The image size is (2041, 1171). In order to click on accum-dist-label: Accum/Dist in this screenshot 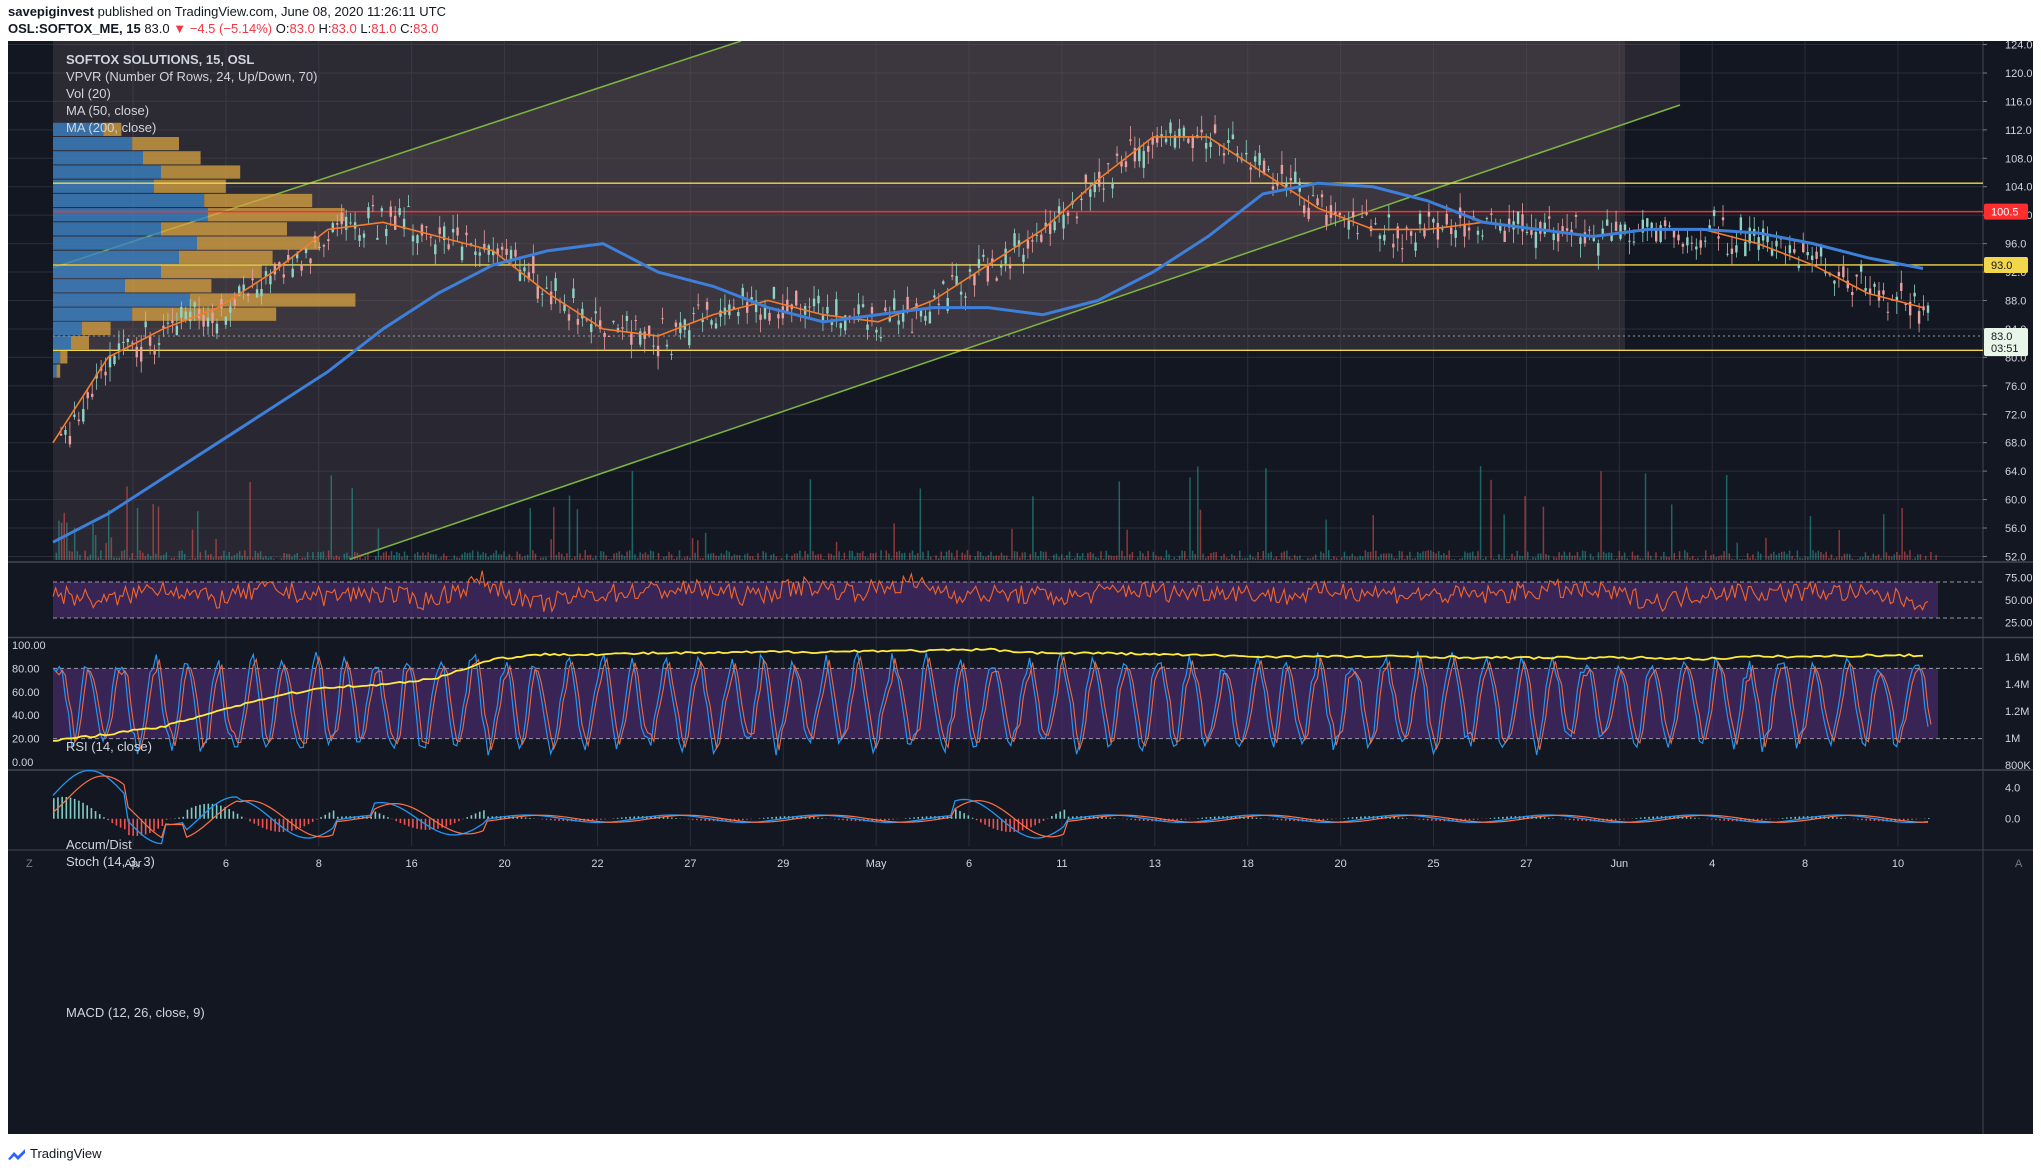, I will do `click(99, 844)`.